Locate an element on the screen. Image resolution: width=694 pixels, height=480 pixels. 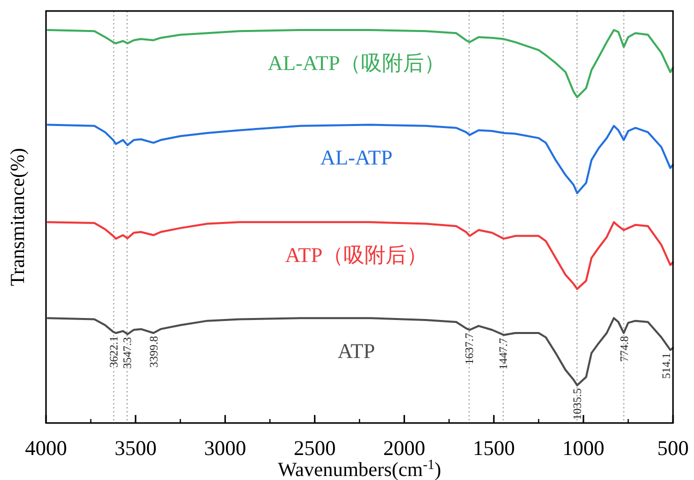
annotation: 514.1 is located at coordinates (667, 365).